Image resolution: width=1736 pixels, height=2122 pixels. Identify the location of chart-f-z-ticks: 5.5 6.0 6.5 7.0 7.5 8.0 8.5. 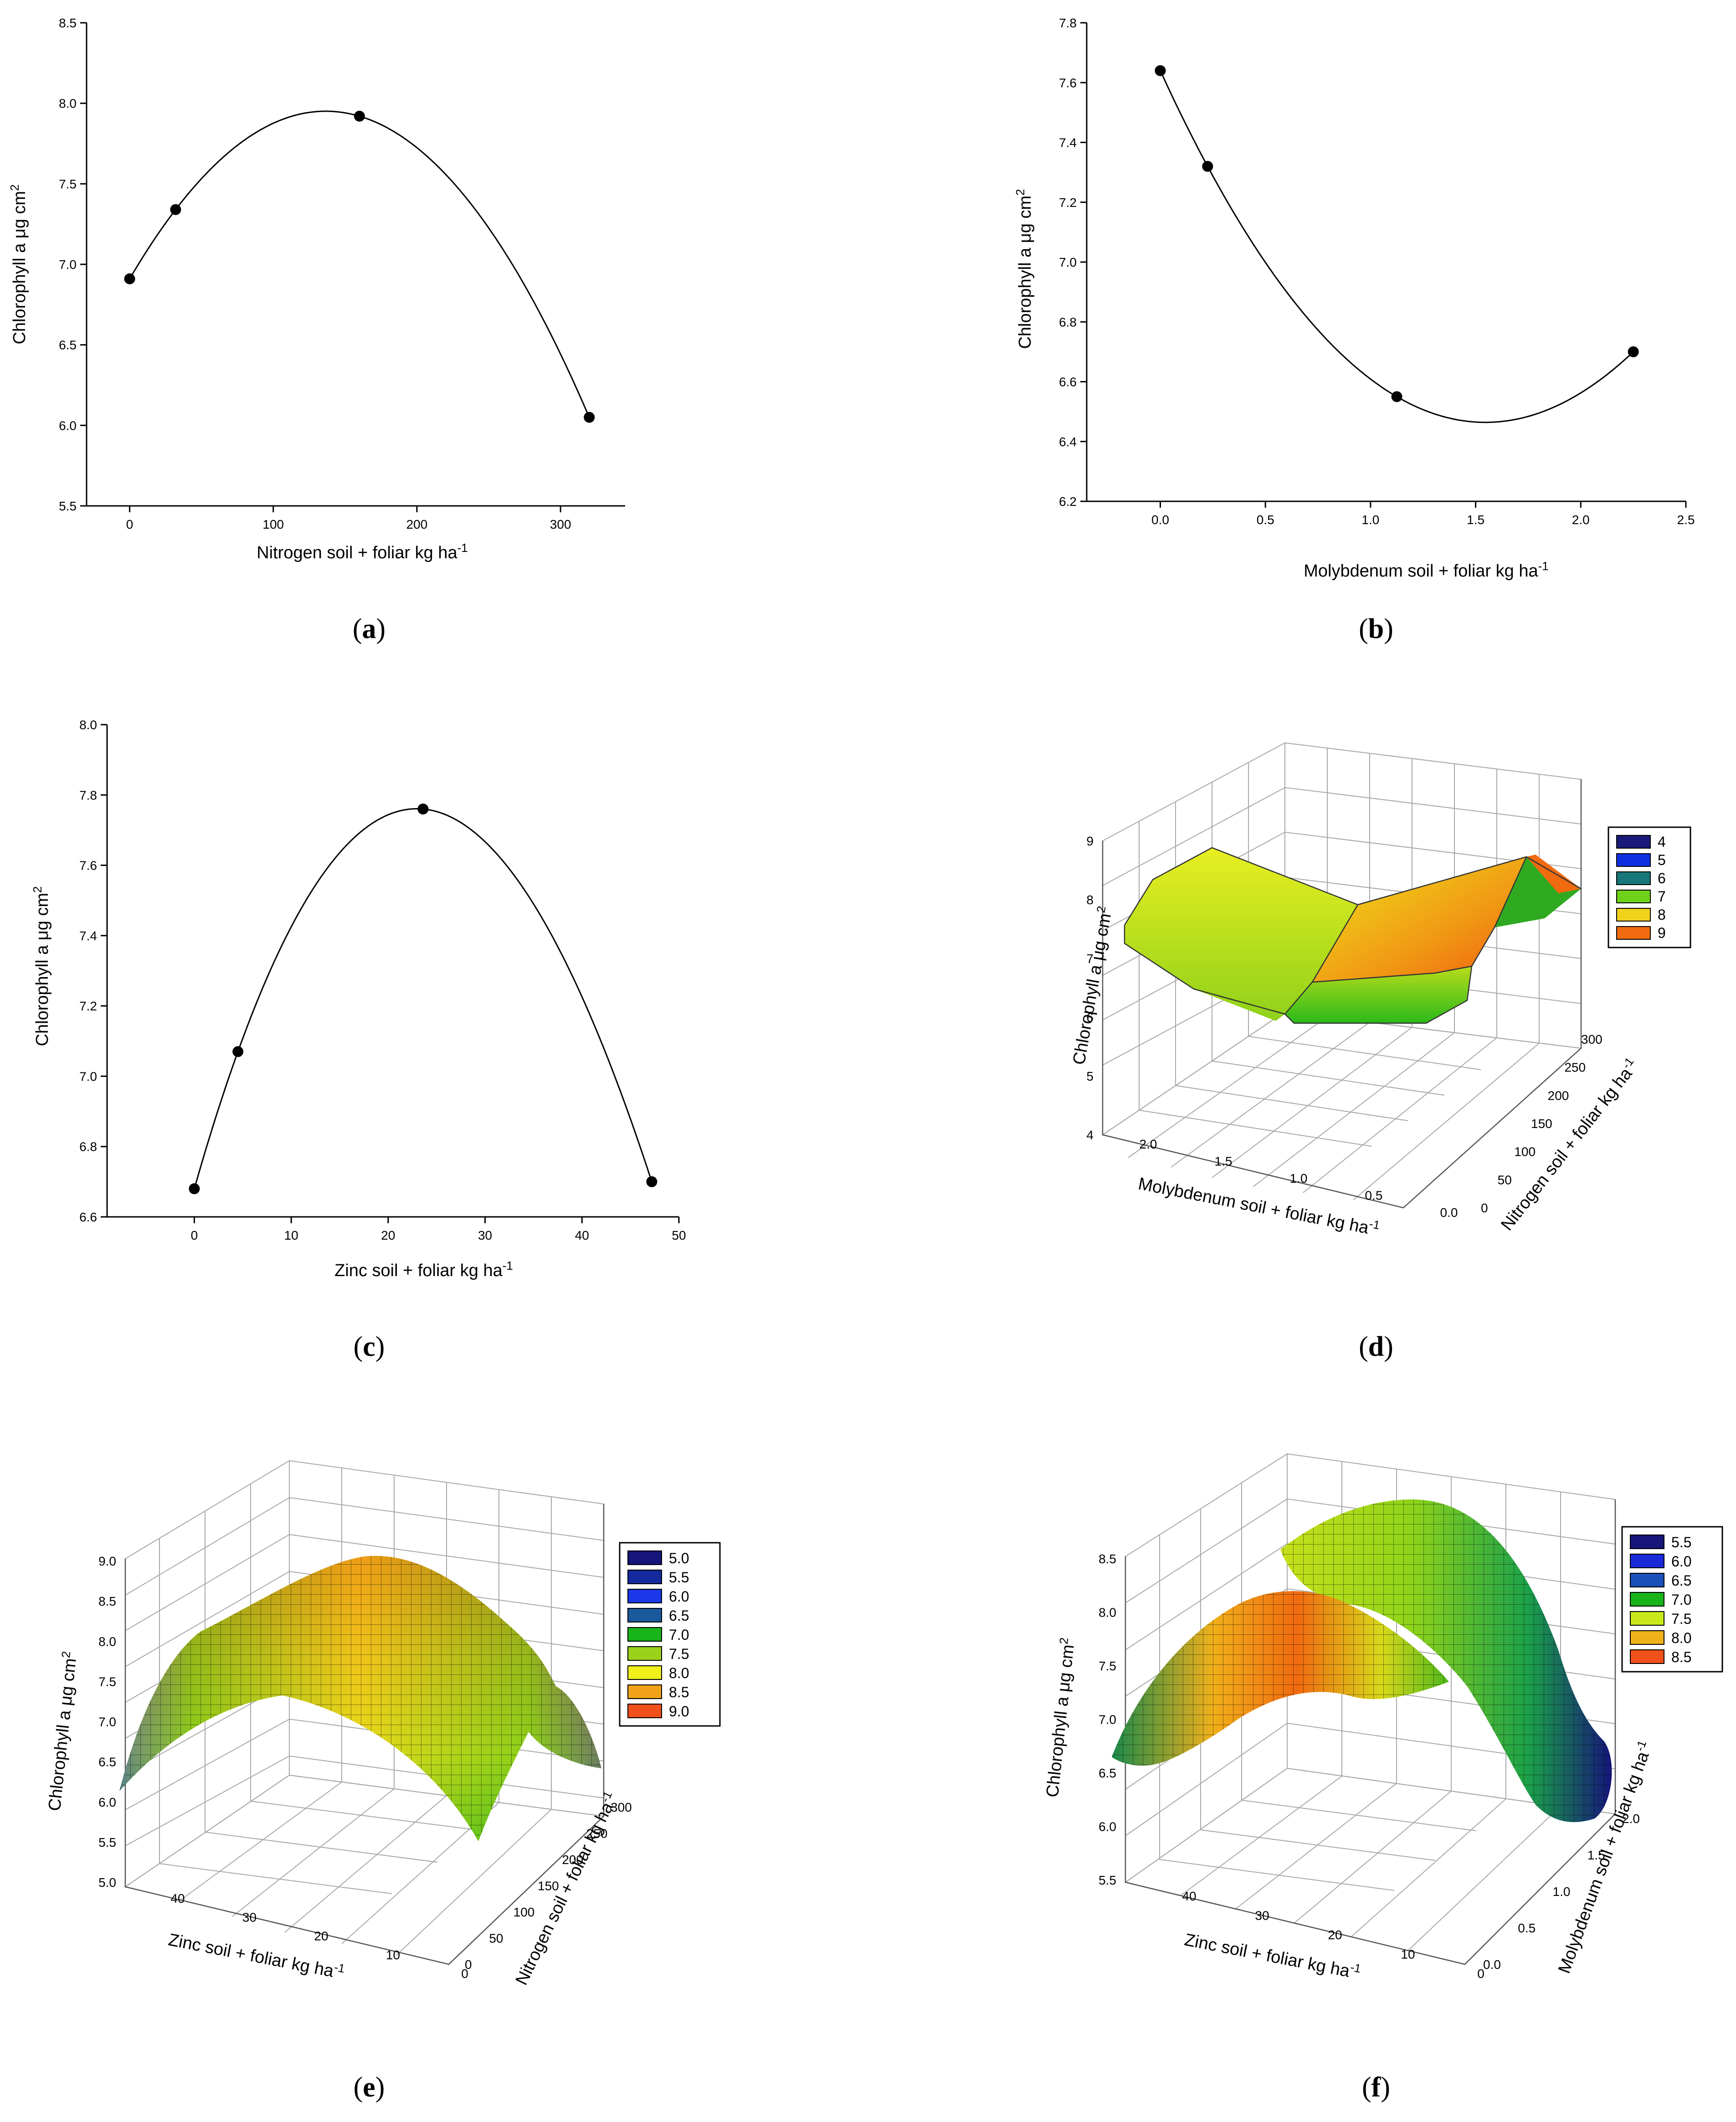
(1107, 1719).